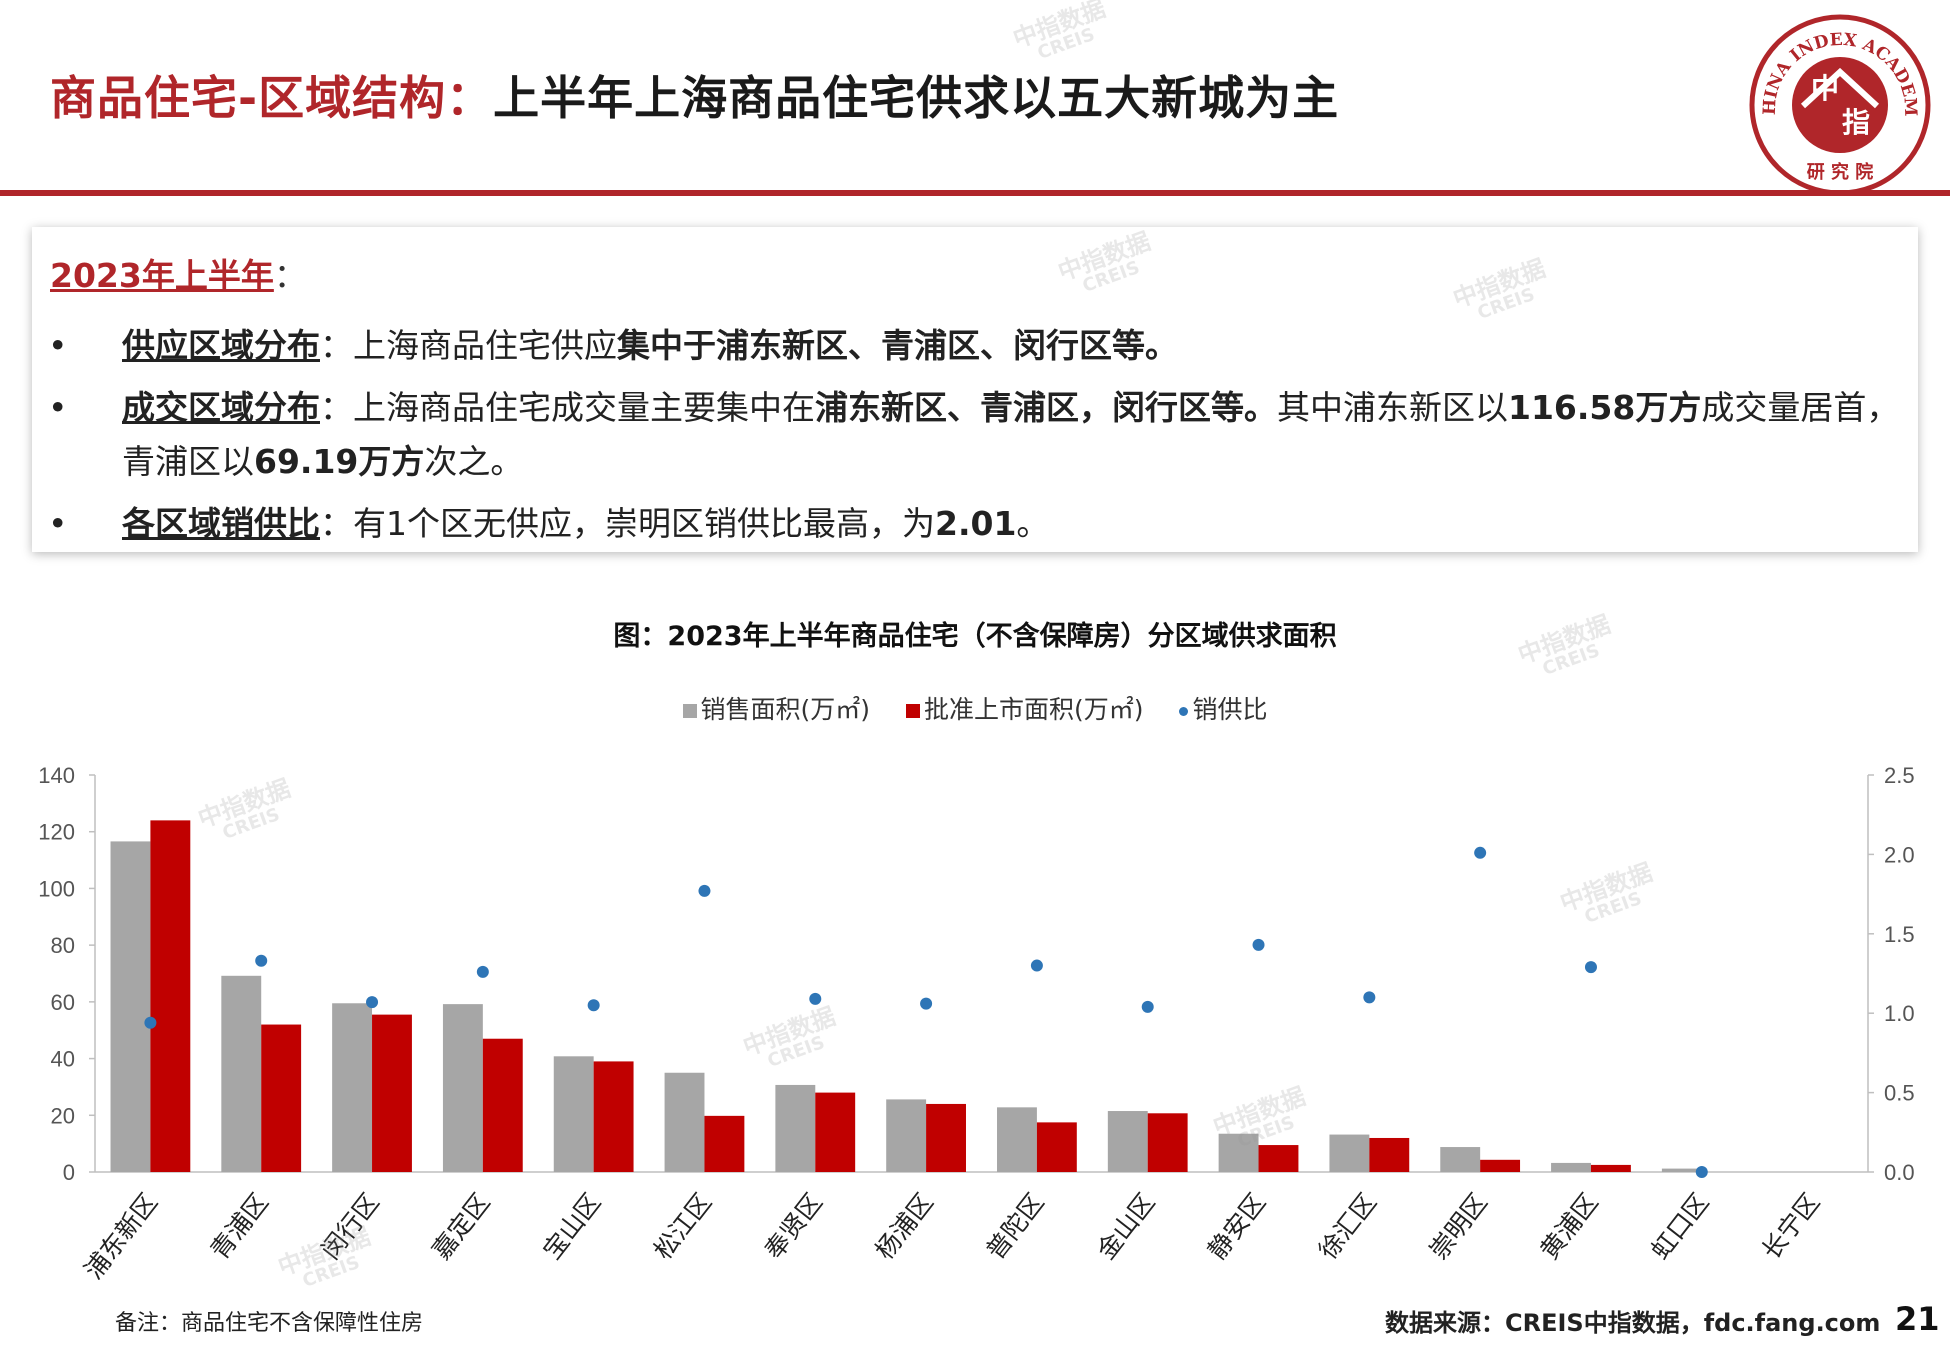 This screenshot has height=1350, width=1950. I want to click on page-title: 商品住宅-区域结构：上半年上海商品住宅供求以五大新城为主, so click(694, 97).